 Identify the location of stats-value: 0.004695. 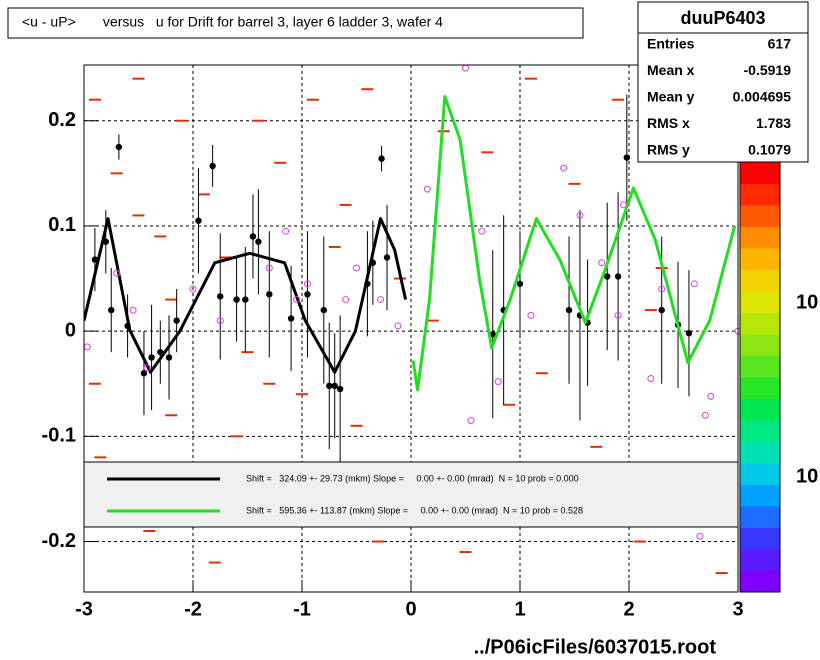
(762, 97).